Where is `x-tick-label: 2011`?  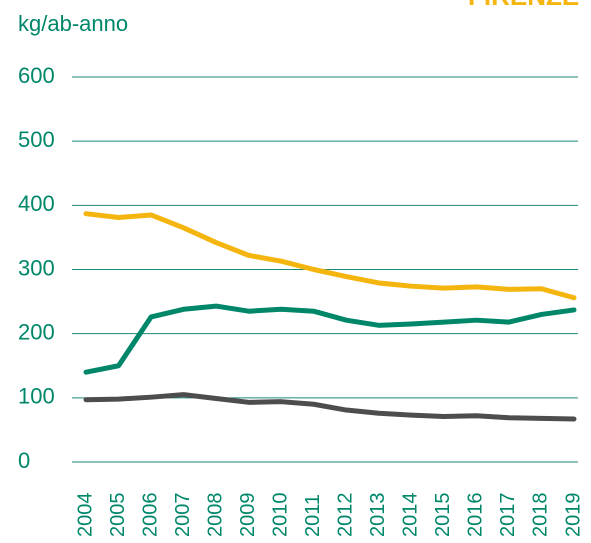
x-tick-label: 2011 is located at coordinates (313, 515).